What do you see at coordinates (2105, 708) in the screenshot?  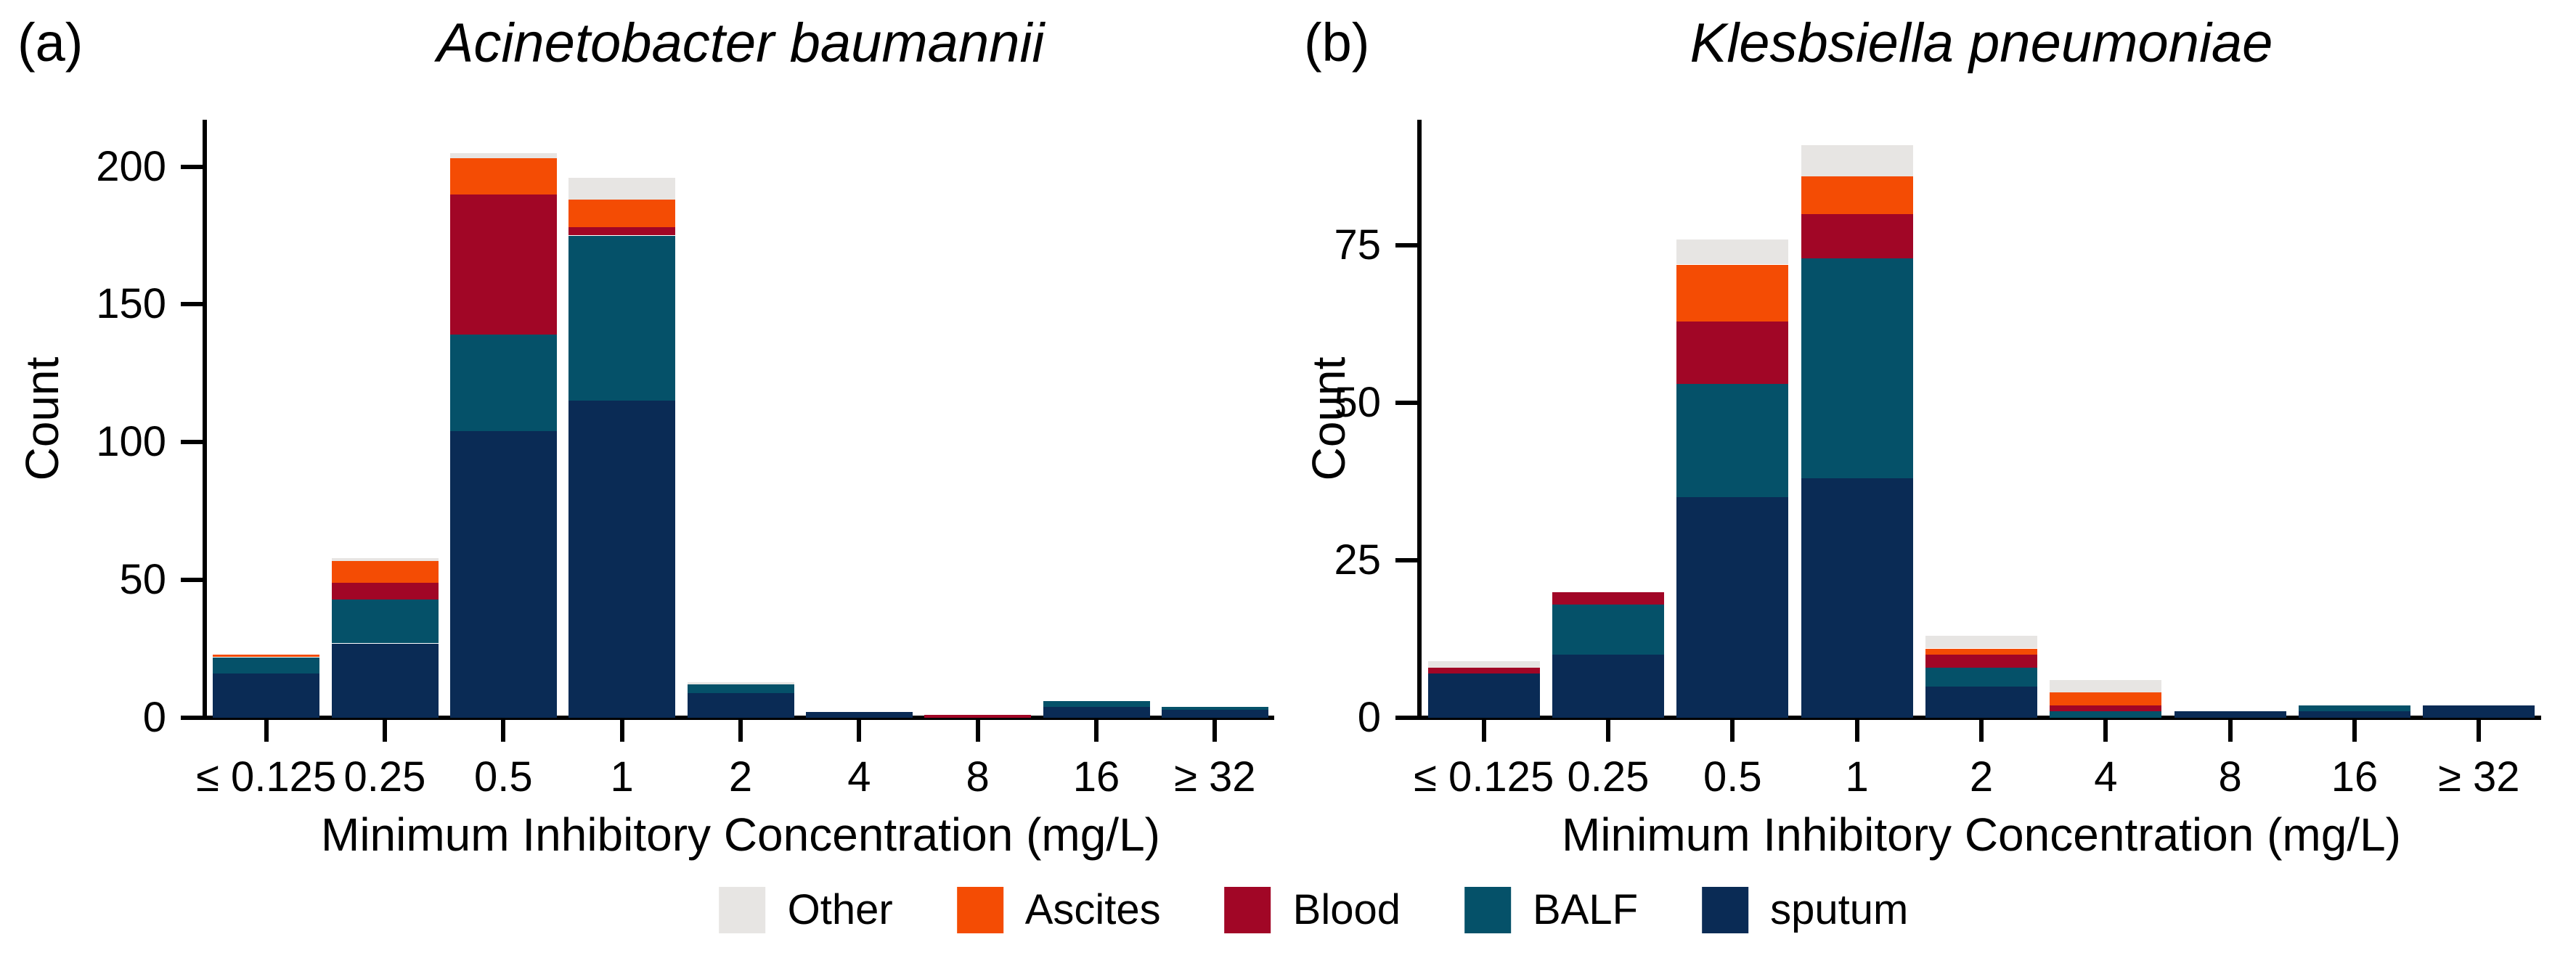 I see `bar-4-Blood` at bounding box center [2105, 708].